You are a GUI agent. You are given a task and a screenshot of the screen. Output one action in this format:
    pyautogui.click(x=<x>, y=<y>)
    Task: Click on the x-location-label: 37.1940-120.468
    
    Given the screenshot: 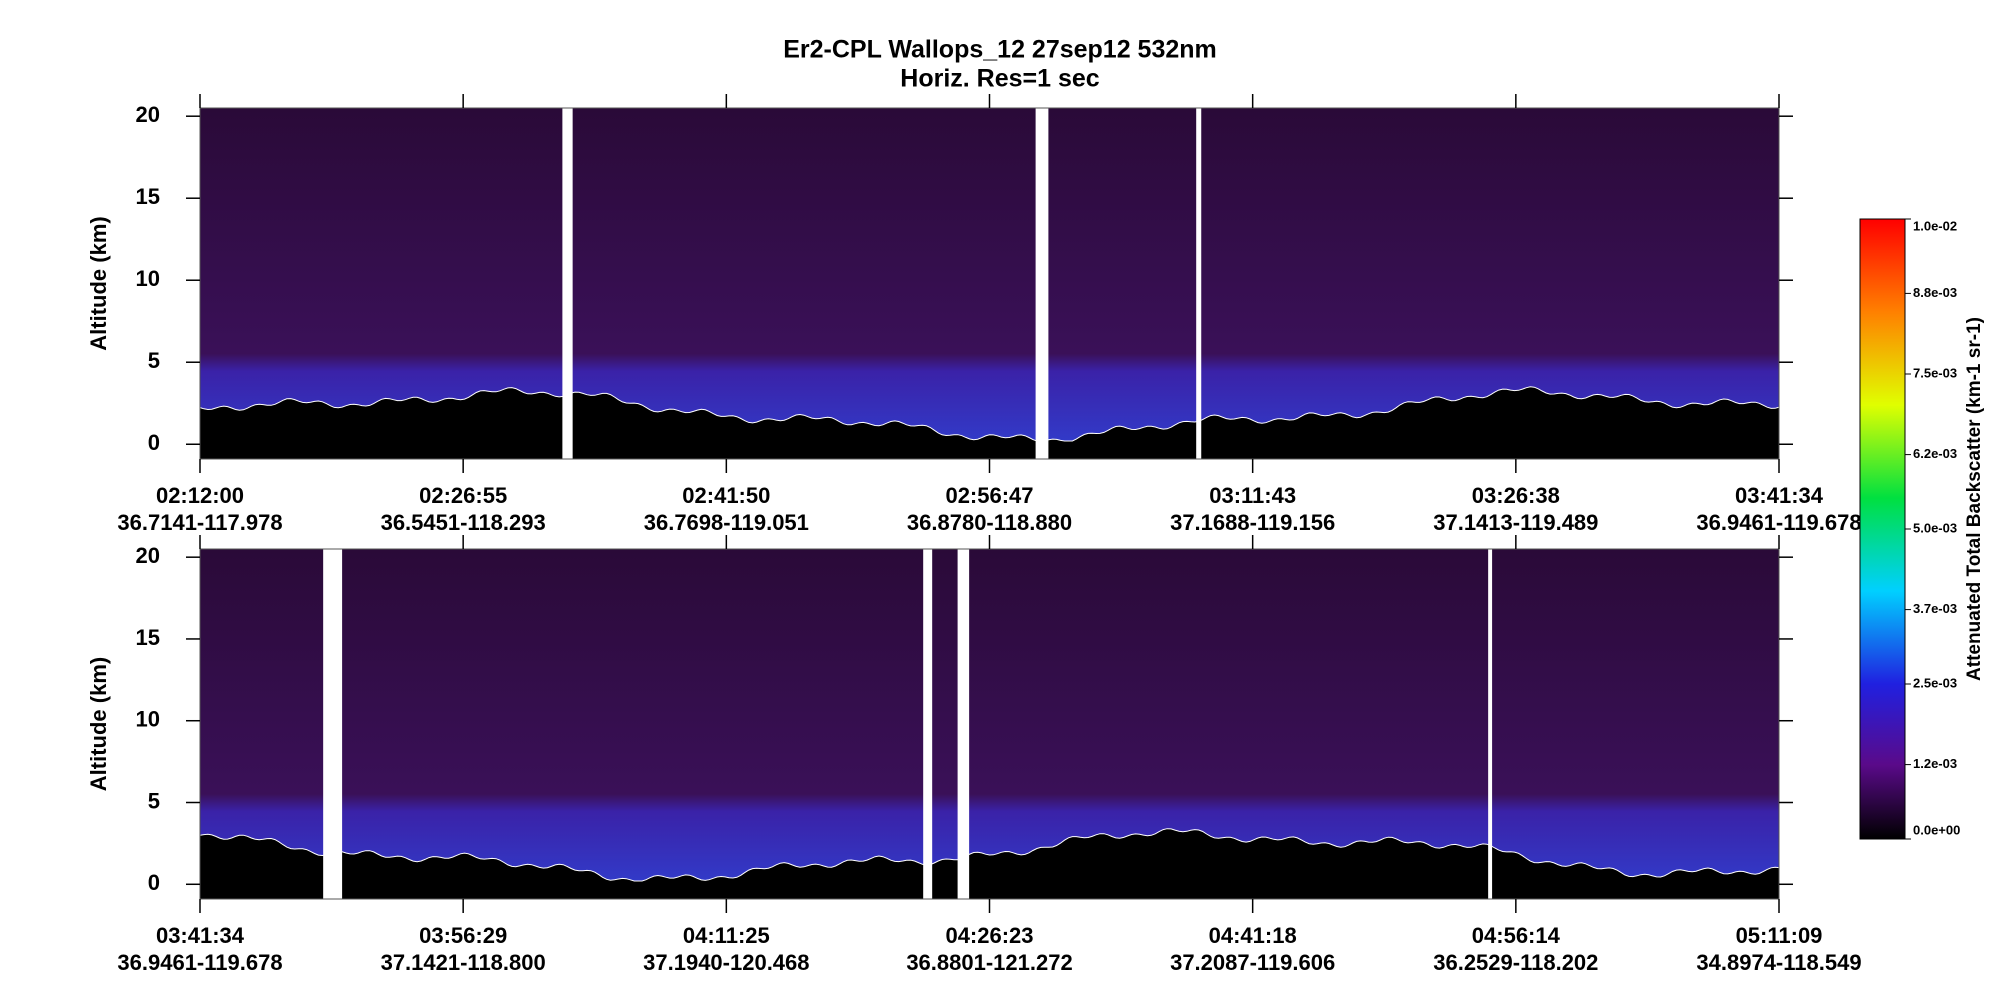 What is the action you would take?
    pyautogui.click(x=726, y=962)
    